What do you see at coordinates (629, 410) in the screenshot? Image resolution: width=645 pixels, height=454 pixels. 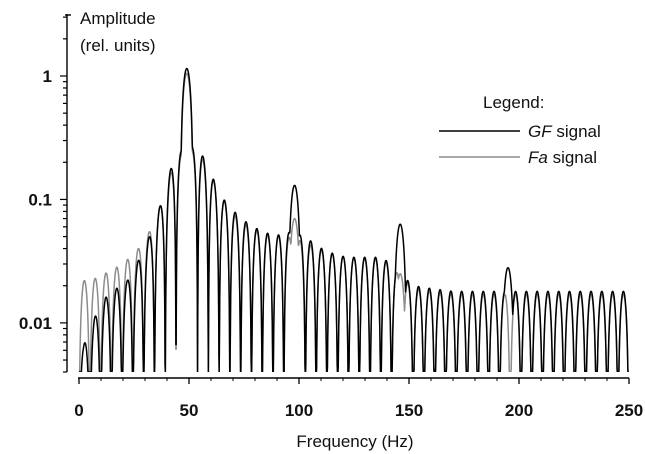 I see `x-tick-label: 250` at bounding box center [629, 410].